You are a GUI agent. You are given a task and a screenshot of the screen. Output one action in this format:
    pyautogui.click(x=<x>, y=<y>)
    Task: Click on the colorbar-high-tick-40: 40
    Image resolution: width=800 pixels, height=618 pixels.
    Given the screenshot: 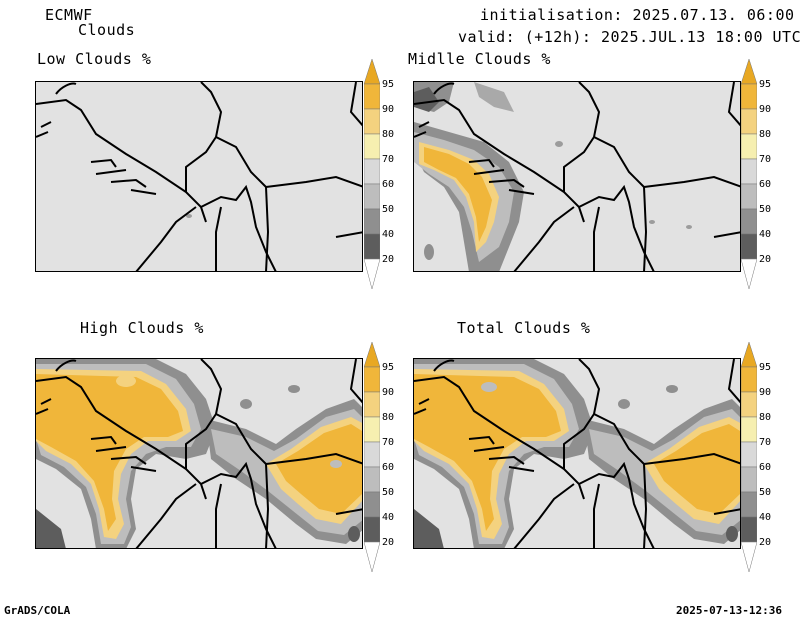 What is the action you would take?
    pyautogui.click(x=388, y=517)
    